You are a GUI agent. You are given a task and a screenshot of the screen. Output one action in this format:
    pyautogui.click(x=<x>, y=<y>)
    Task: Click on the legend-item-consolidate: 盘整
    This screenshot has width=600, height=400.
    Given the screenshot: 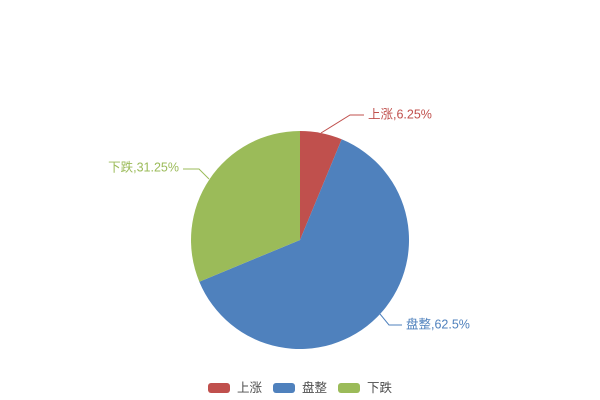 What is the action you would take?
    pyautogui.click(x=299, y=387)
    